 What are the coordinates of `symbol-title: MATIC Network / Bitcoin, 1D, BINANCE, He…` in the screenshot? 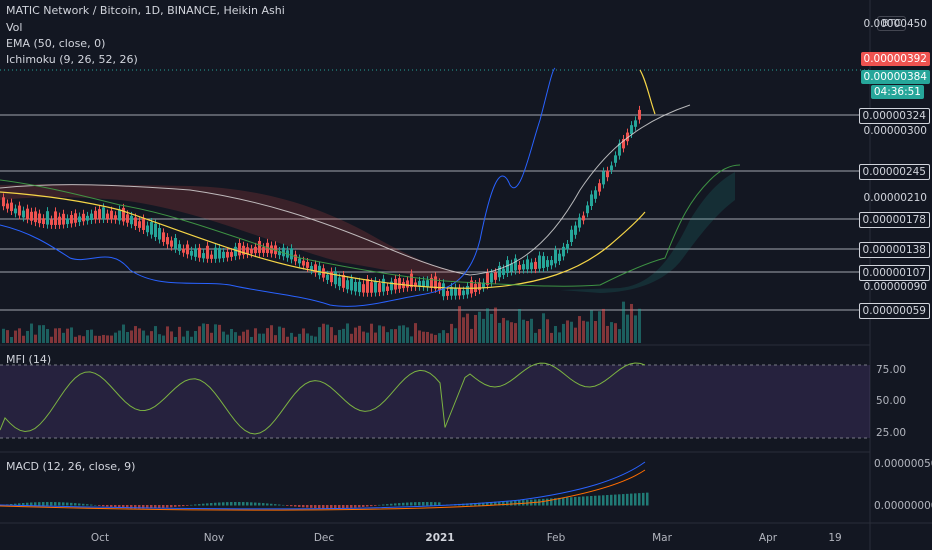 It's located at (145, 10).